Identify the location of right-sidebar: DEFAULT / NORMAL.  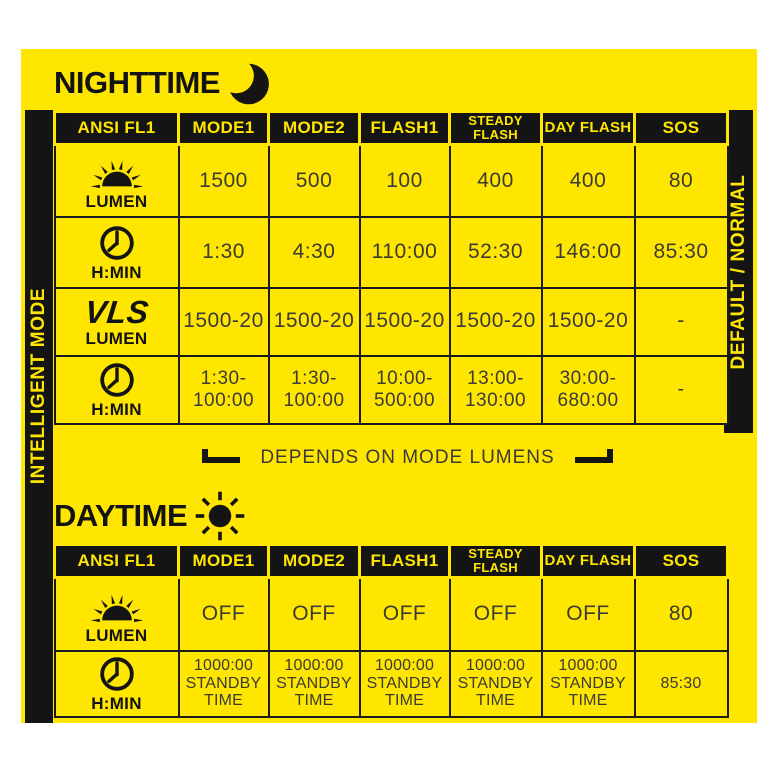
(738, 271).